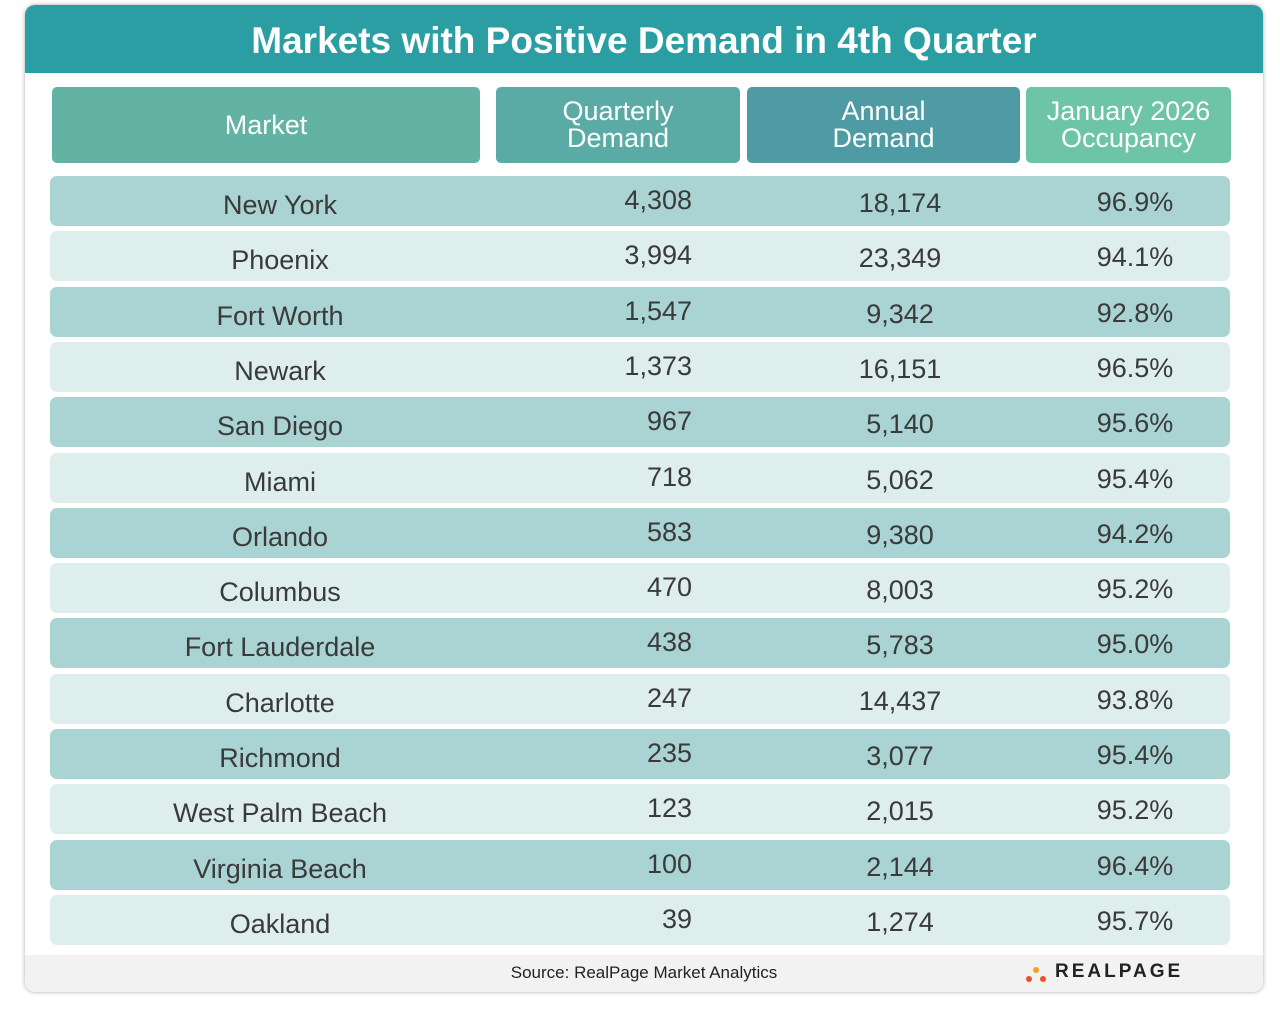  Describe the element at coordinates (669, 753) in the screenshot. I see `table-cell: 235` at that location.